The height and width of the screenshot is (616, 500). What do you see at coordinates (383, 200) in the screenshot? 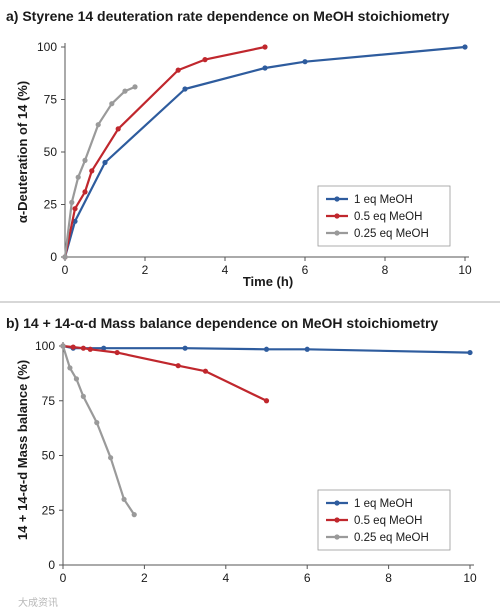
I see `panel-a-legend-label-1: 1 eq MeOH` at bounding box center [383, 200].